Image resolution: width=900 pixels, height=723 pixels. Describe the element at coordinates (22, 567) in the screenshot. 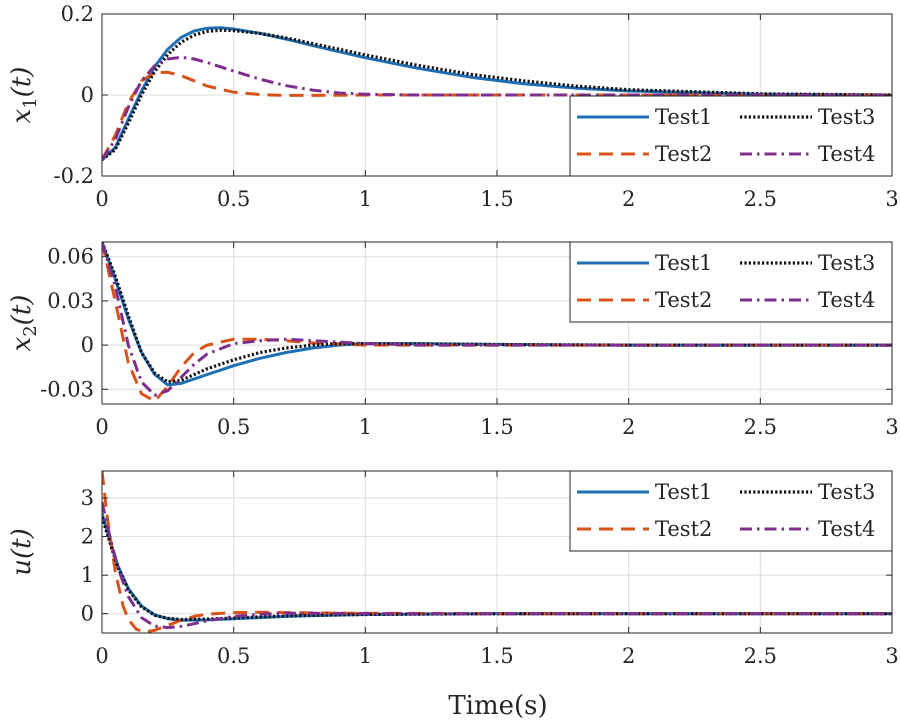

I see `y-label-symbol: u` at that location.